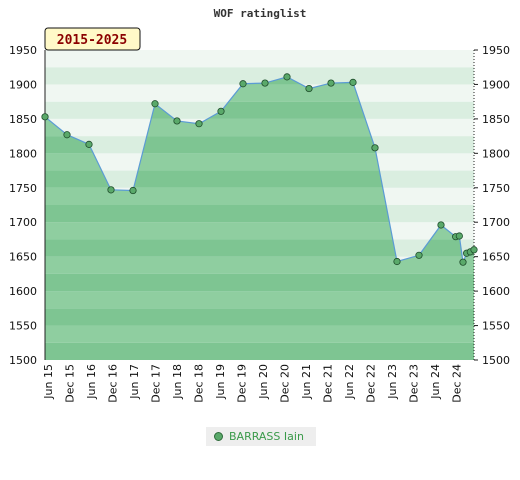  I want to click on legend-marker-icon, so click(218, 436).